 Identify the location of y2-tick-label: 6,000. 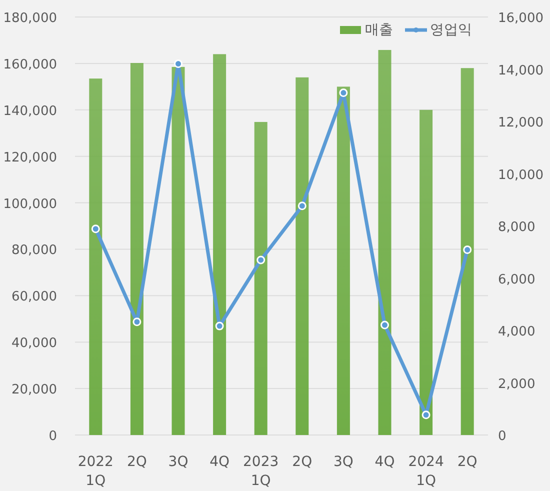
(517, 280).